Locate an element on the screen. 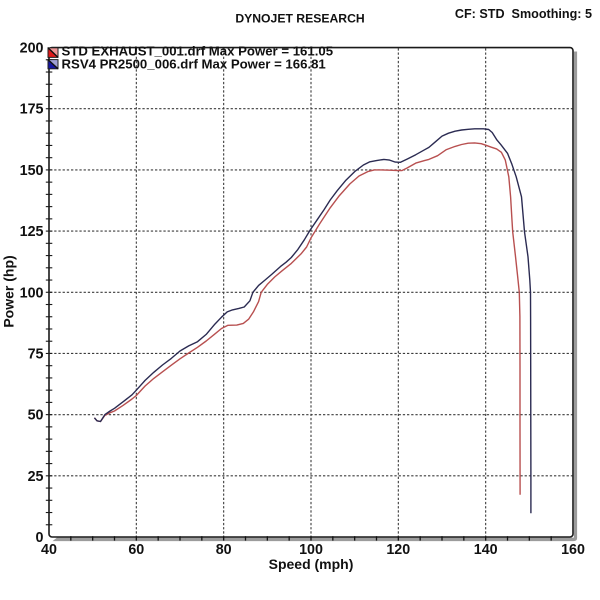  svg-text: CF: STD Smoothing: 5 is located at coordinates (523, 14).